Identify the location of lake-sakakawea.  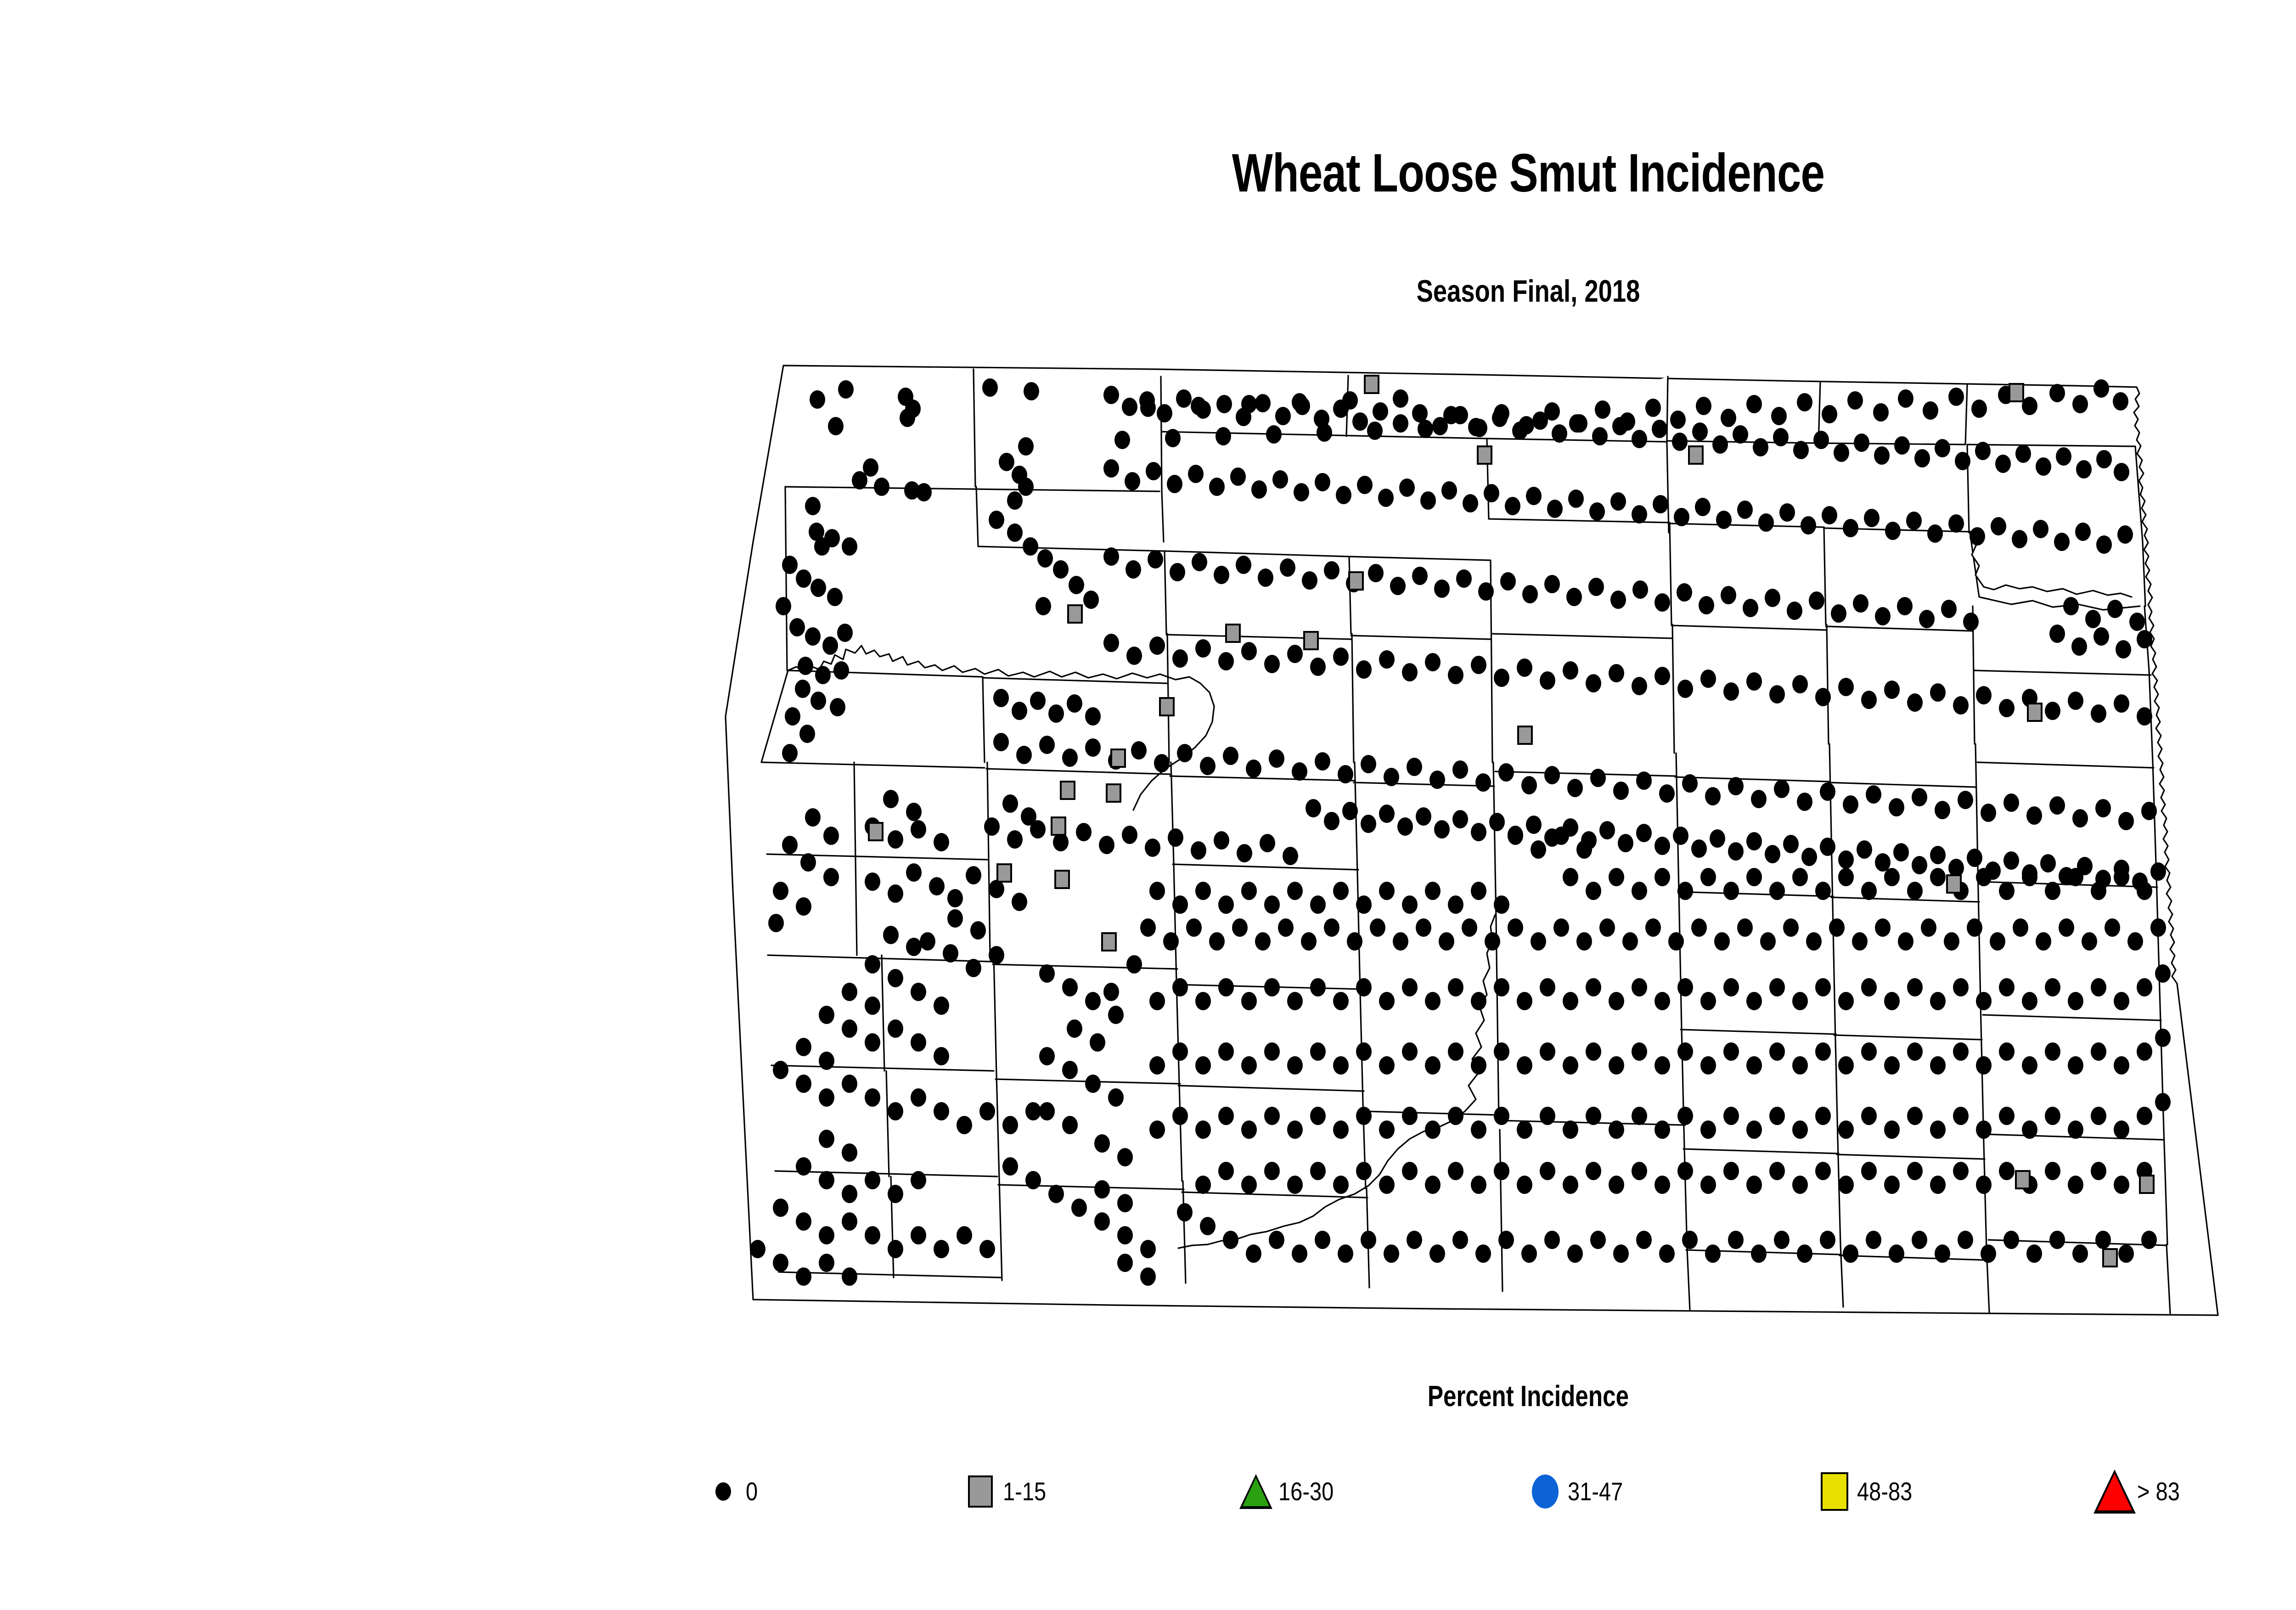
(1001, 728).